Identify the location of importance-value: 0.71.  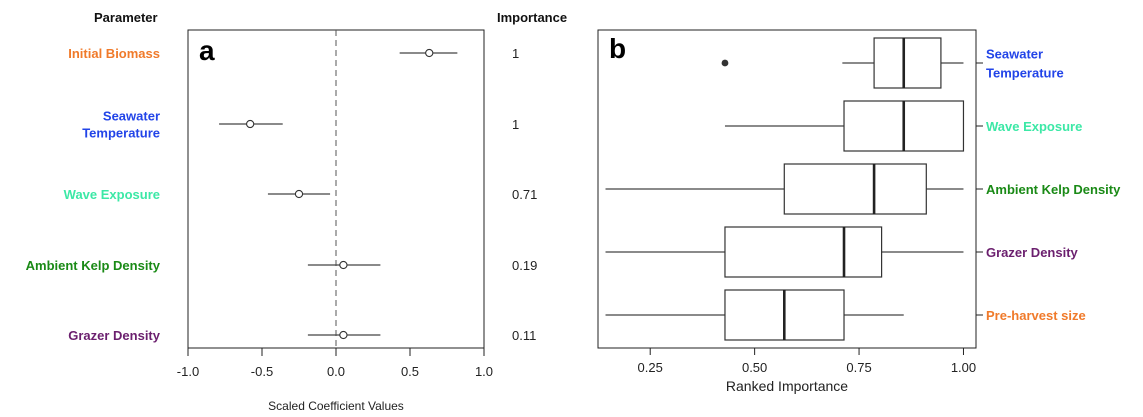
(524, 194).